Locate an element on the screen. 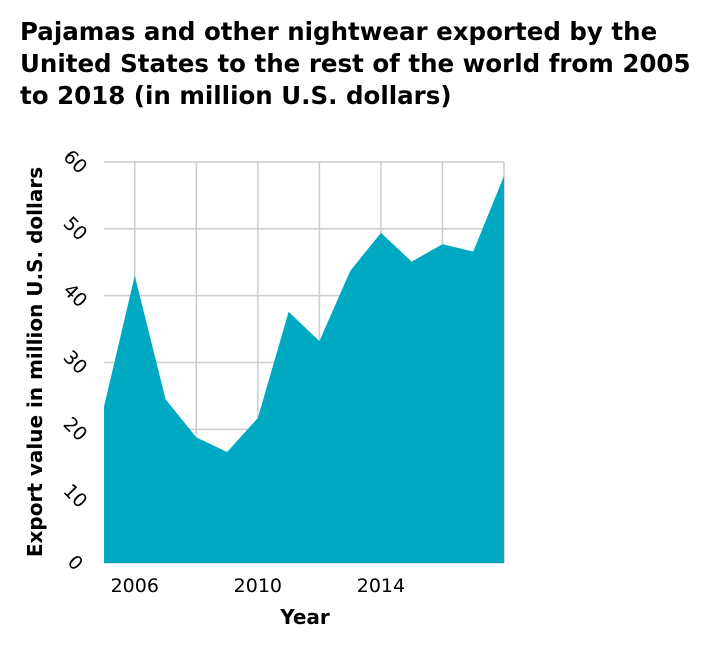  x-tick-label: 2010 is located at coordinates (258, 586).